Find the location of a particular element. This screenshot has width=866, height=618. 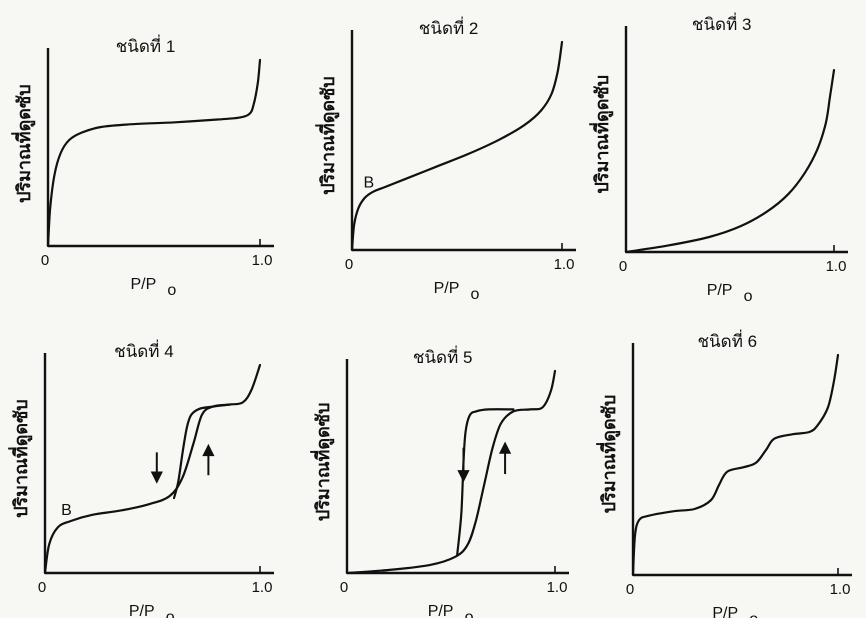

isotherm-panel-5: 0 1.0 P/P o ปริมาณที่ดูดซับ ชนิดที่ 5 is located at coordinates (439, 481).